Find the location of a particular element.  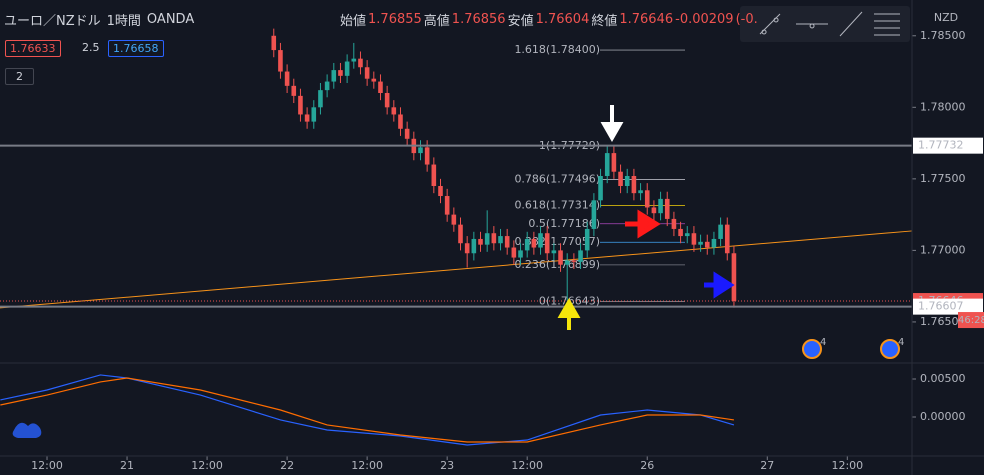

ohlc-value: 1.76646 is located at coordinates (646, 19).